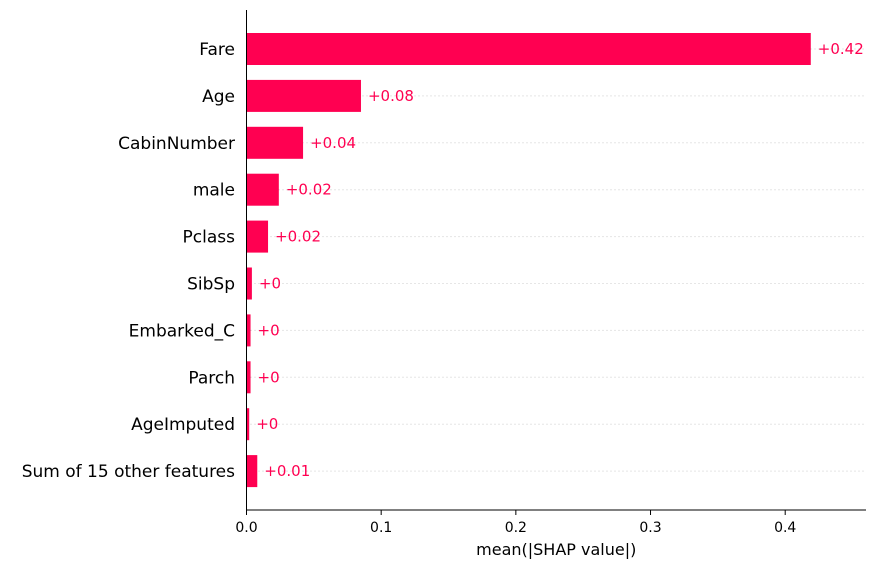 The height and width of the screenshot is (568, 875). I want to click on value-label: +0.04, so click(333, 143).